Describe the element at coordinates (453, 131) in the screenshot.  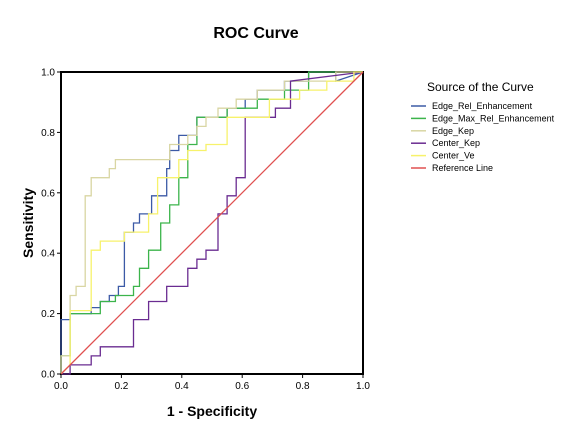
I see `legend-entry-label: Edge_Kep` at that location.